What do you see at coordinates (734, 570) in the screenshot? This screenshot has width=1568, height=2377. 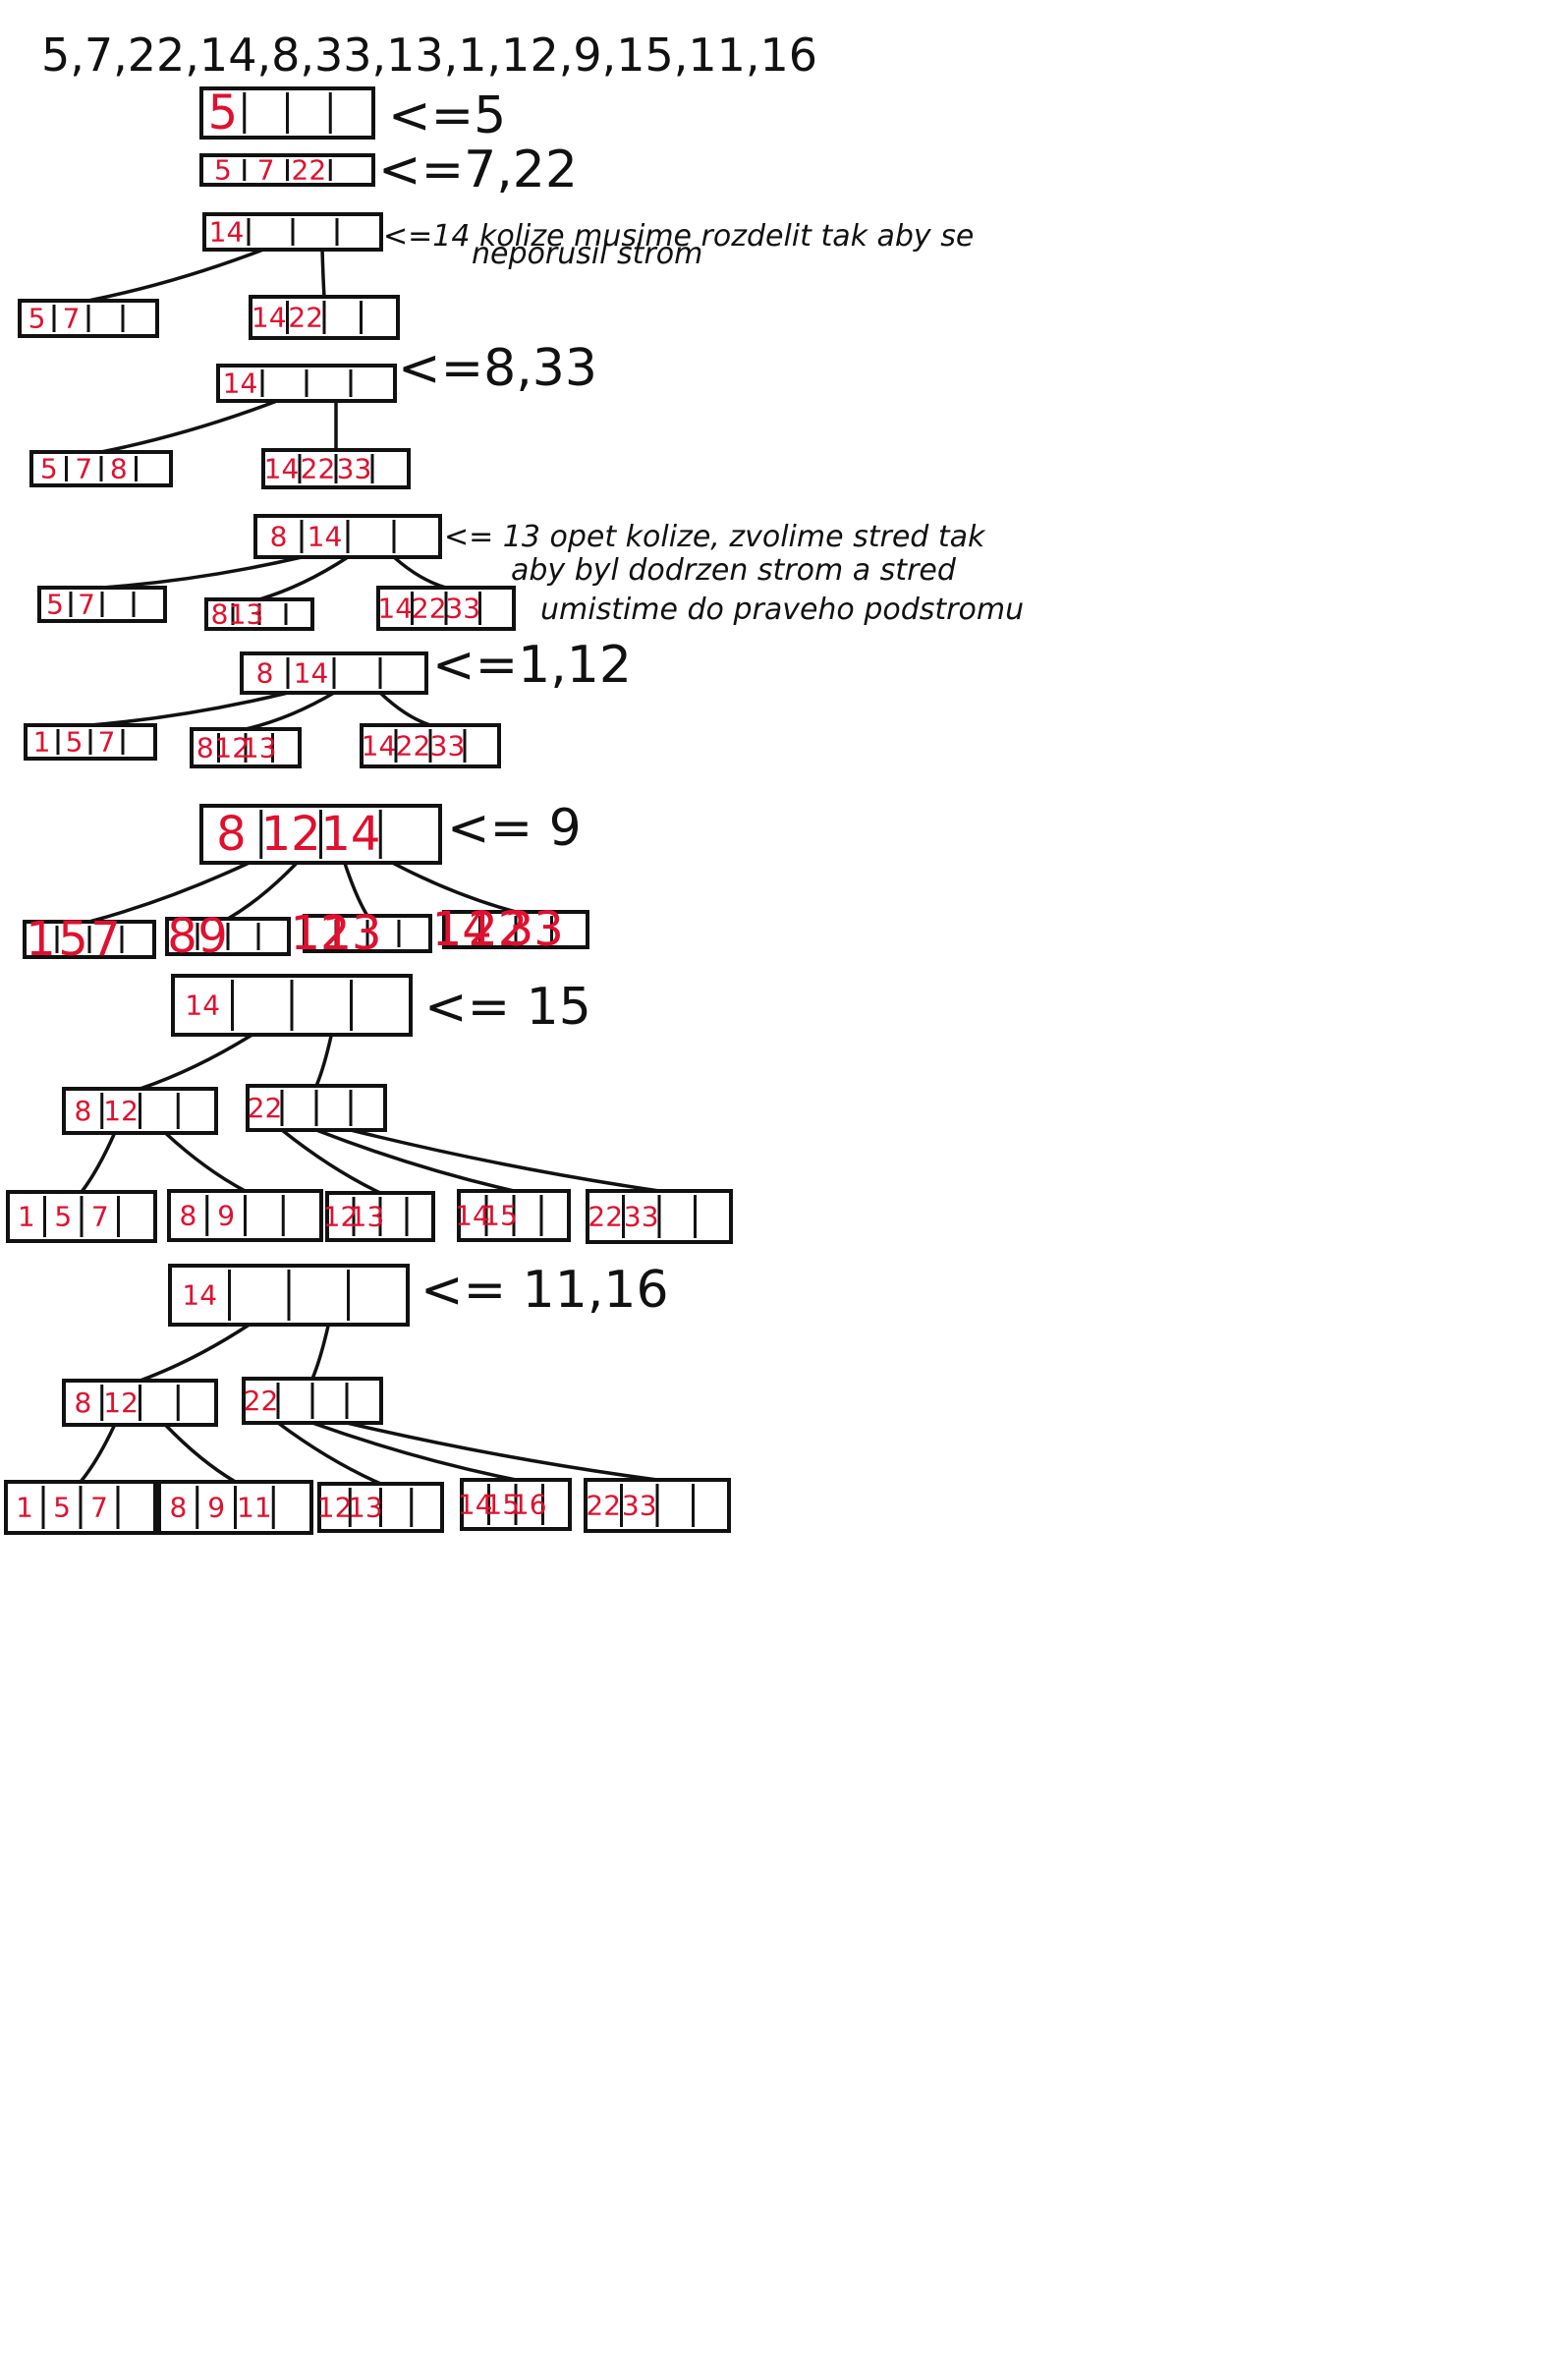 I see `step-5-note-line: aby byl dodrzen strom a stred` at bounding box center [734, 570].